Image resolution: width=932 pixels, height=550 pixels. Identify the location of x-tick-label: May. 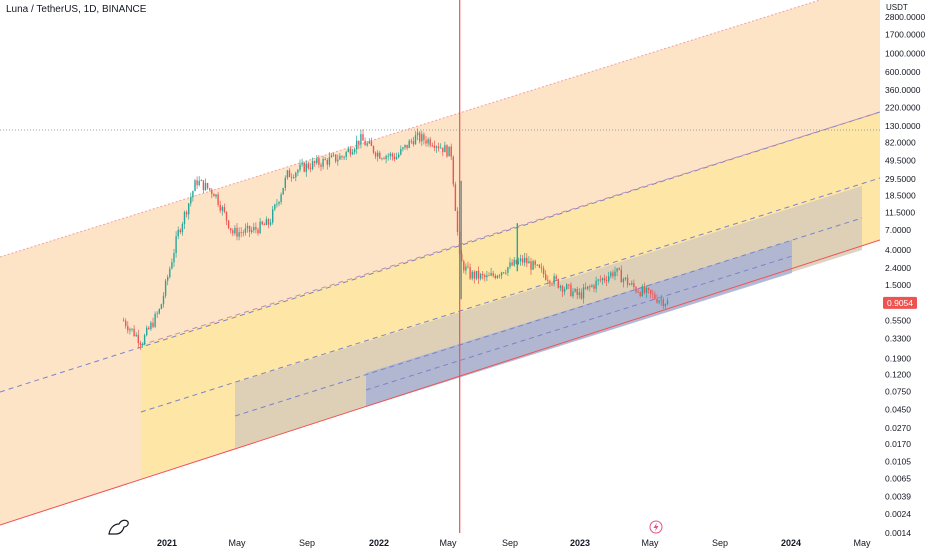
(862, 543).